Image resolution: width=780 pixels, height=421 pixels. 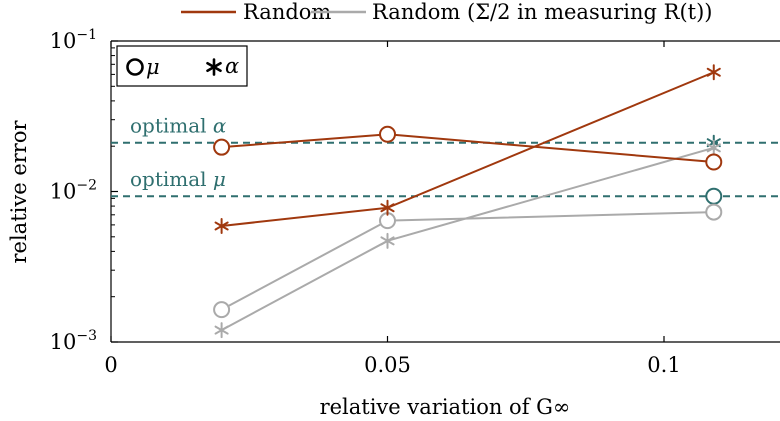 I want to click on x-tick-label: 0.05, so click(x=387, y=365).